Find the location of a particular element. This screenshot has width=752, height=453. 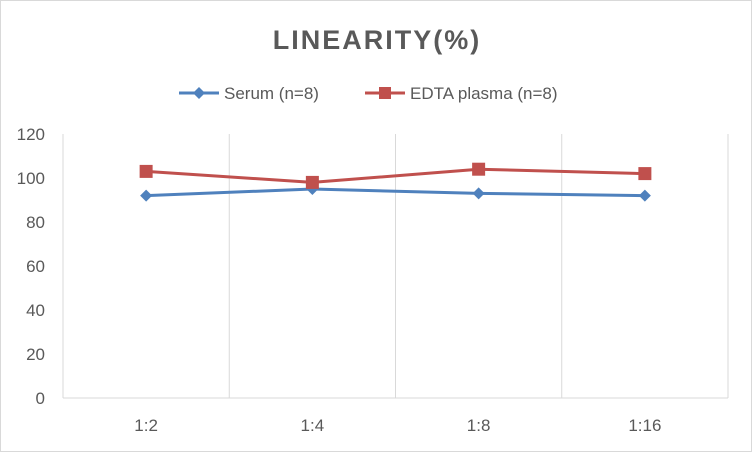

legend-marker-serum is located at coordinates (199, 93).